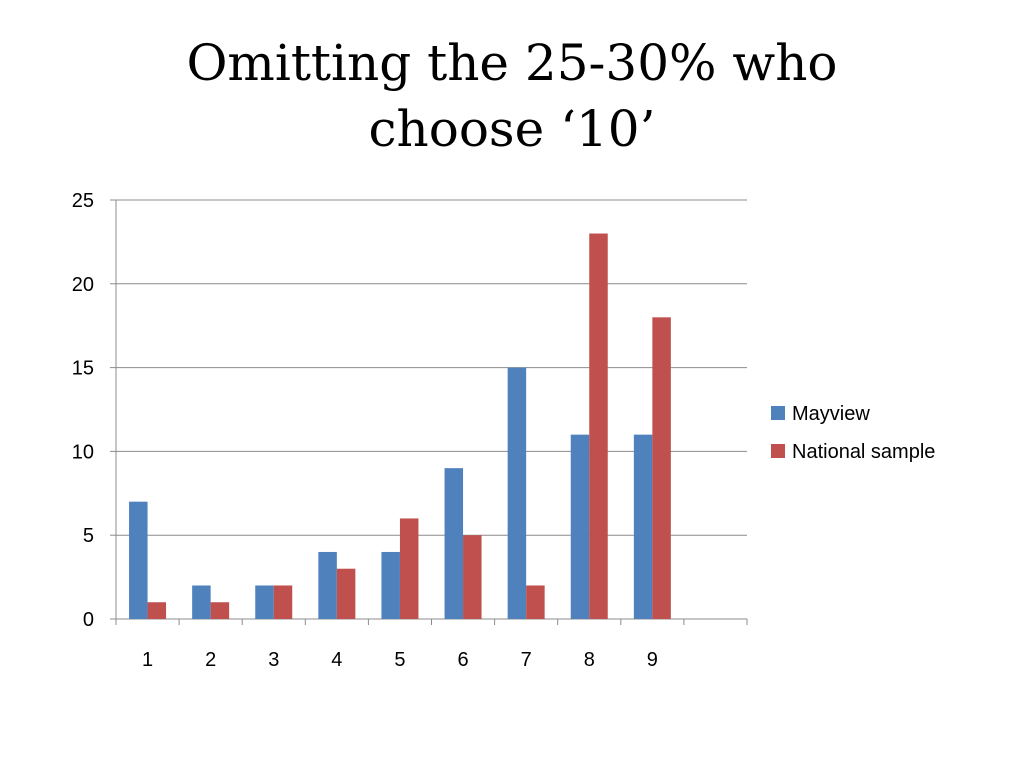 The height and width of the screenshot is (768, 1024). I want to click on y-tick-label: 5, so click(88, 536).